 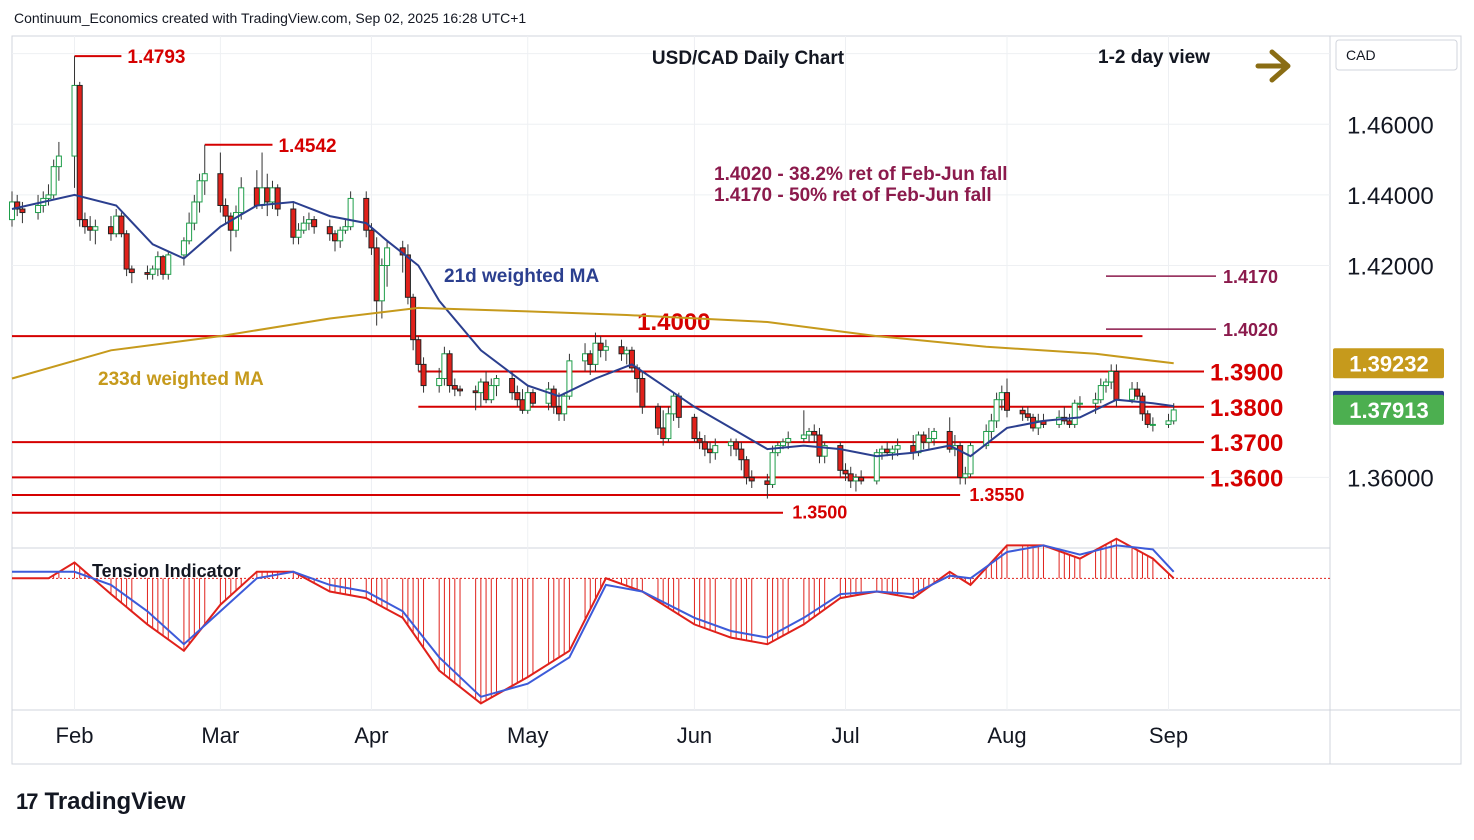 I want to click on peak-label: 1.4793, so click(x=156, y=57).